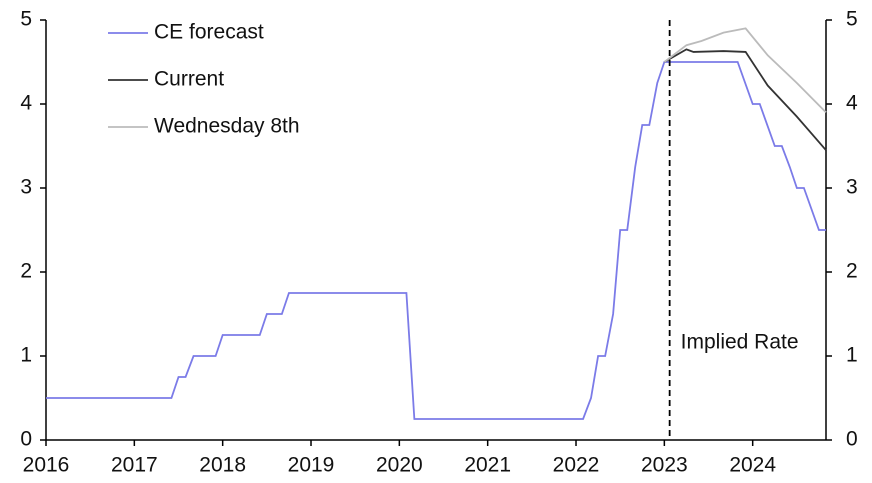 Image resolution: width=872 pixels, height=483 pixels. What do you see at coordinates (209, 32) in the screenshot?
I see `legend-label: CE forecast` at bounding box center [209, 32].